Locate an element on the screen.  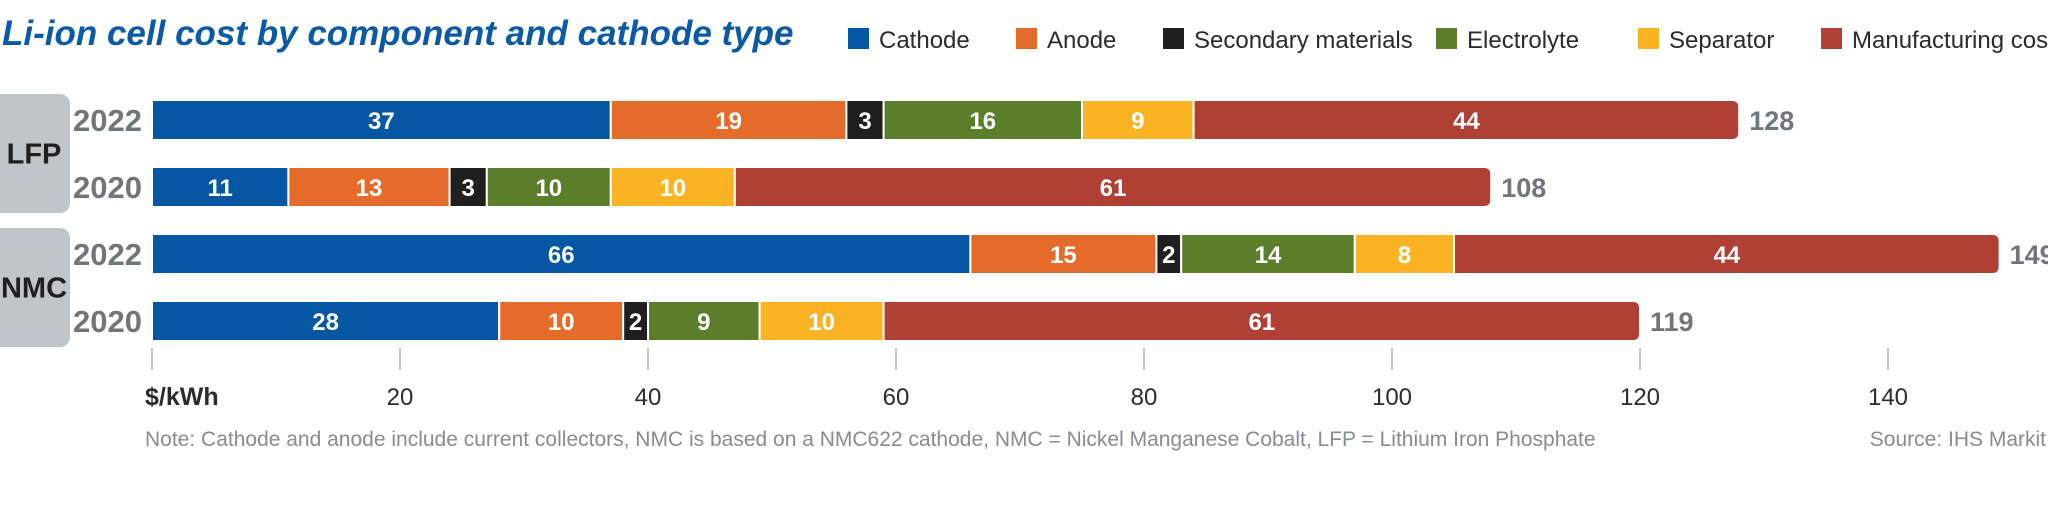
legend-swatch-secondary-materials is located at coordinates (1173, 38).